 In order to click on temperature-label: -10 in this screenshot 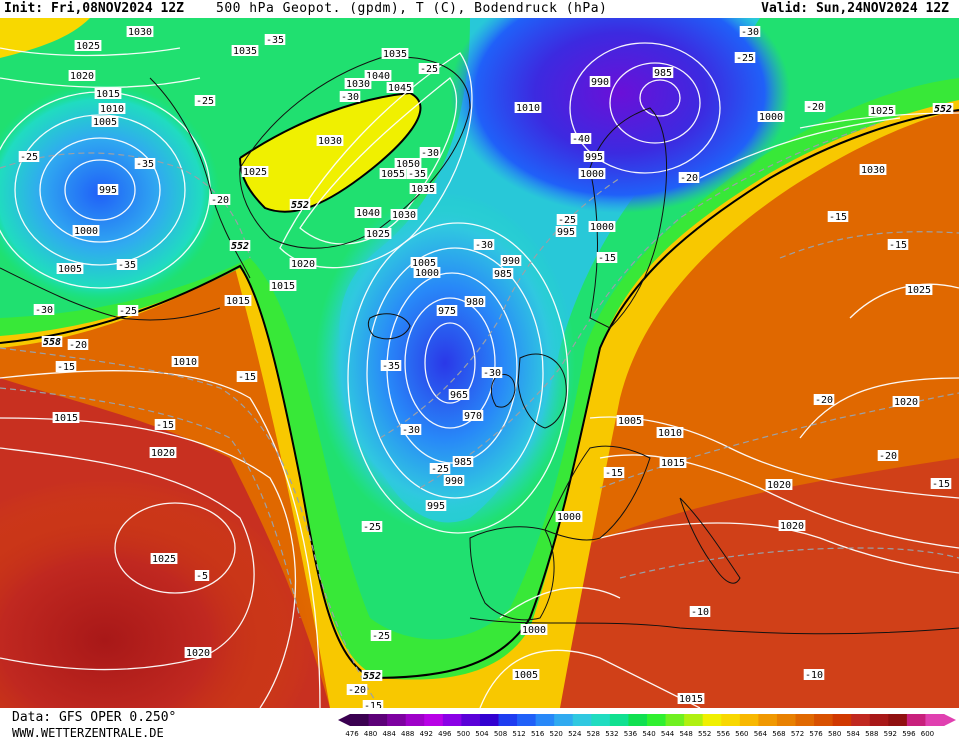, I will do `click(700, 612)`.